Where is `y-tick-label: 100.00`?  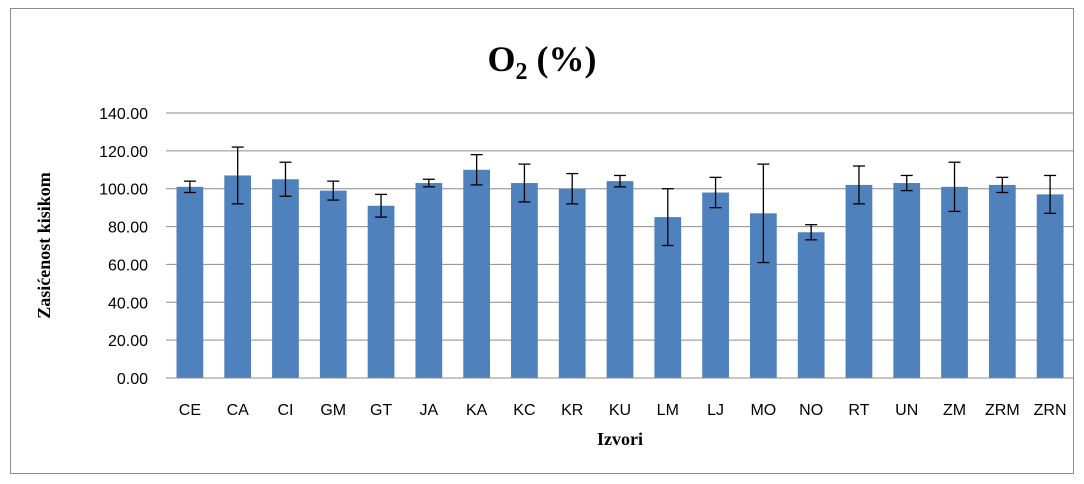 y-tick-label: 100.00 is located at coordinates (123, 190).